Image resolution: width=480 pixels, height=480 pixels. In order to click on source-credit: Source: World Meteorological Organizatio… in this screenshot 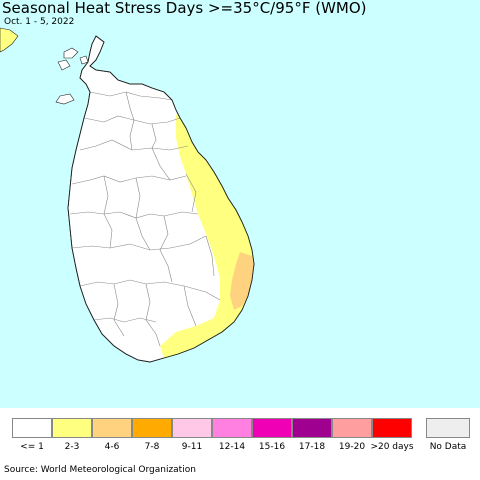, I will do `click(100, 470)`.